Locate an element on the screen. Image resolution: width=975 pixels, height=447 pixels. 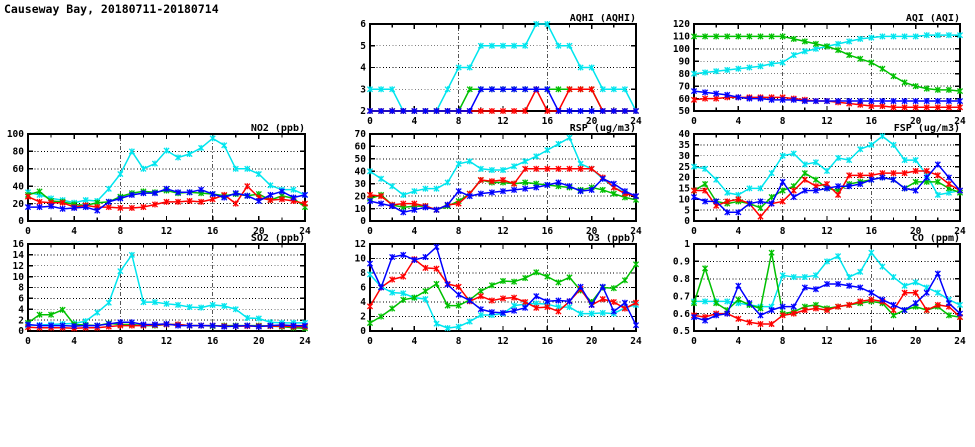
y-tick-label: 16 is located at coordinates (19, 244).